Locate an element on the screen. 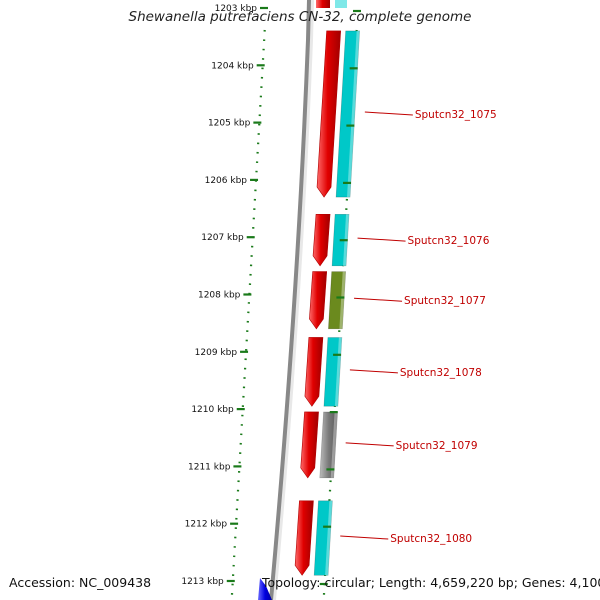  backbone-line is located at coordinates (290, 300).